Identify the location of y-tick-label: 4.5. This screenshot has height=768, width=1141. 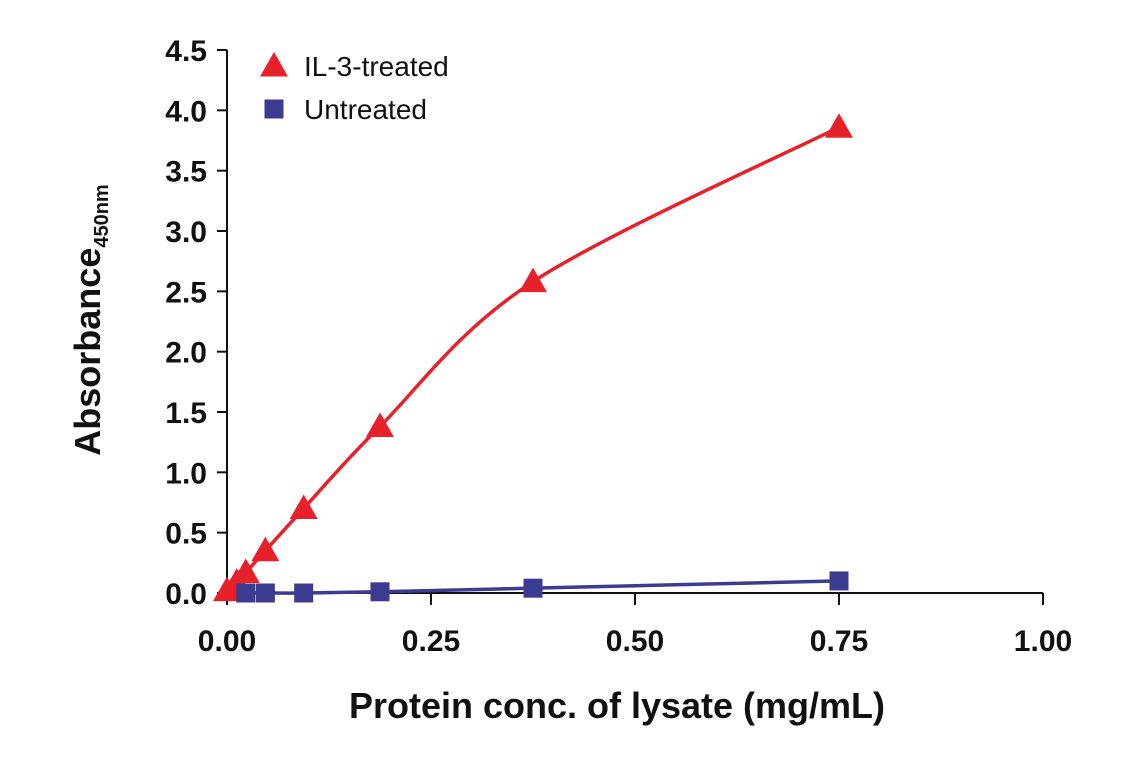
(186, 51).